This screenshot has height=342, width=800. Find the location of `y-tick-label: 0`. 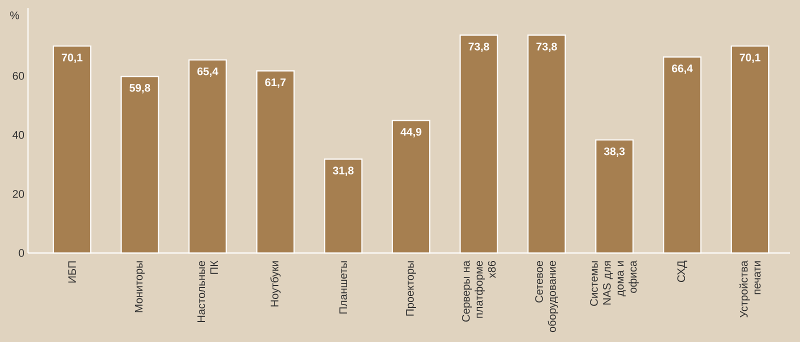

y-tick-label: 0 is located at coordinates (21, 253).